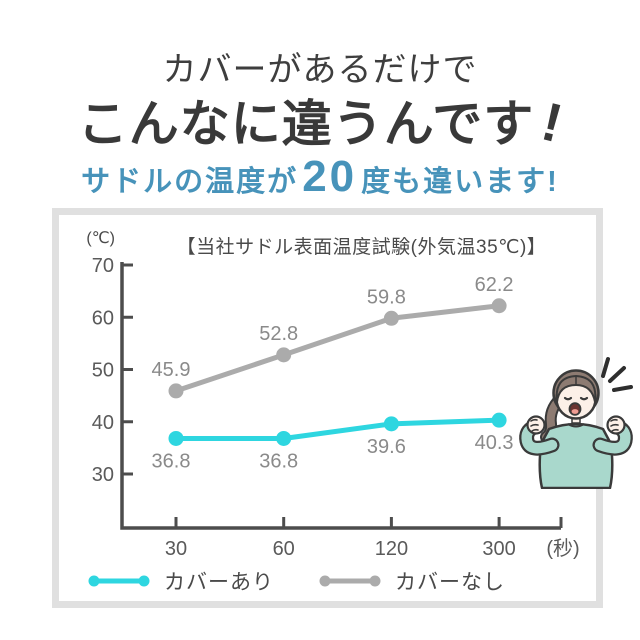 The image size is (640, 640). Describe the element at coordinates (386, 447) in the screenshot. I see `data-point-label: 39.6` at that location.